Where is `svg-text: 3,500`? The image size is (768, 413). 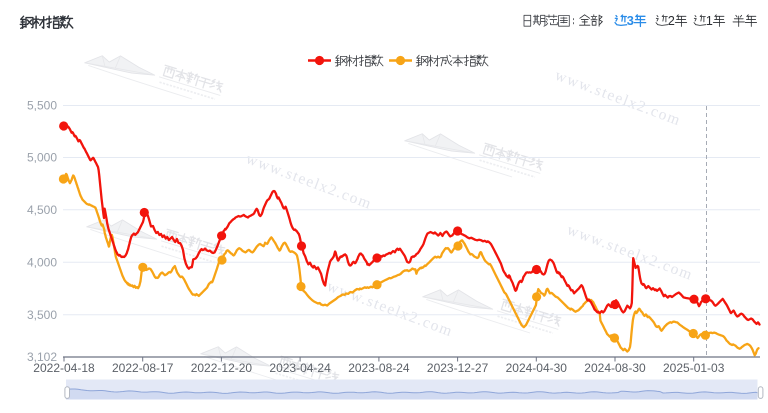 svg-text: 3,500 is located at coordinates (42, 315).